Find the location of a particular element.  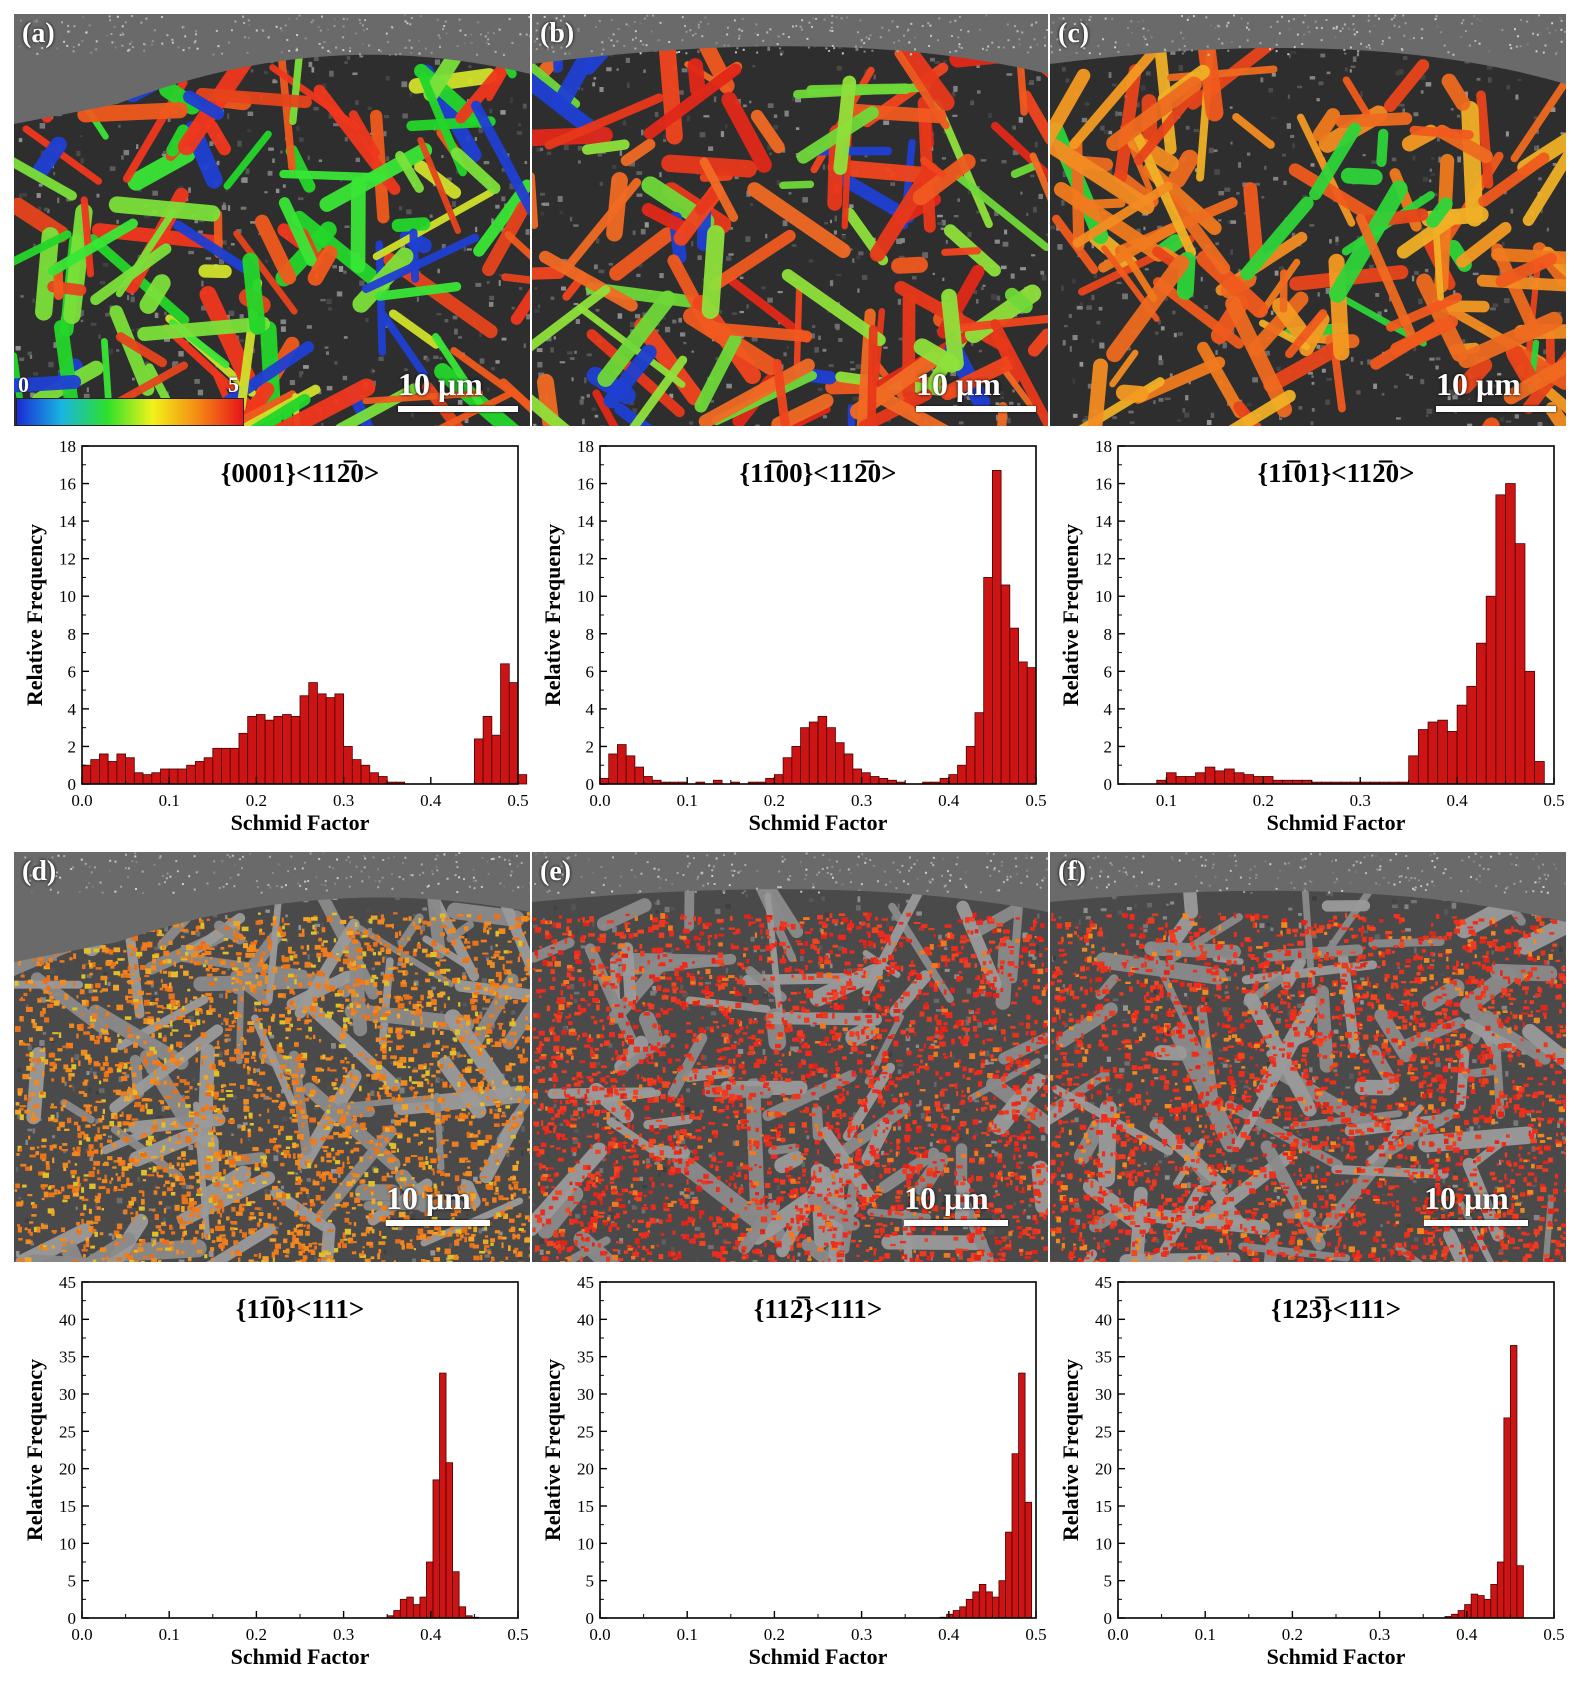

y-tick-label: 2 is located at coordinates (1108, 746).